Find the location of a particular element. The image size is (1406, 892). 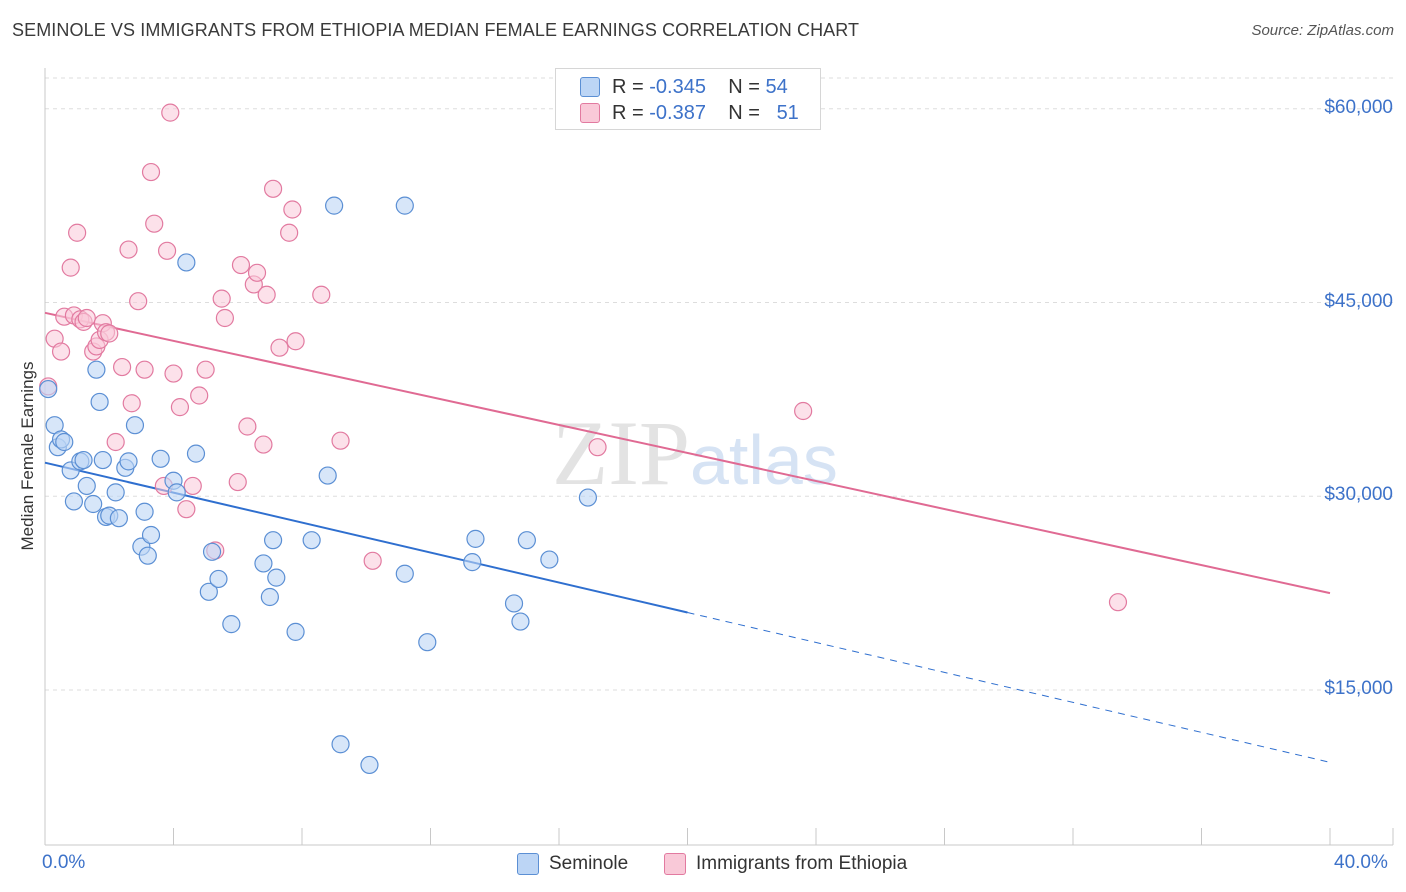

bottom-legend-swatch-seminole is located at coordinates (528, 864).